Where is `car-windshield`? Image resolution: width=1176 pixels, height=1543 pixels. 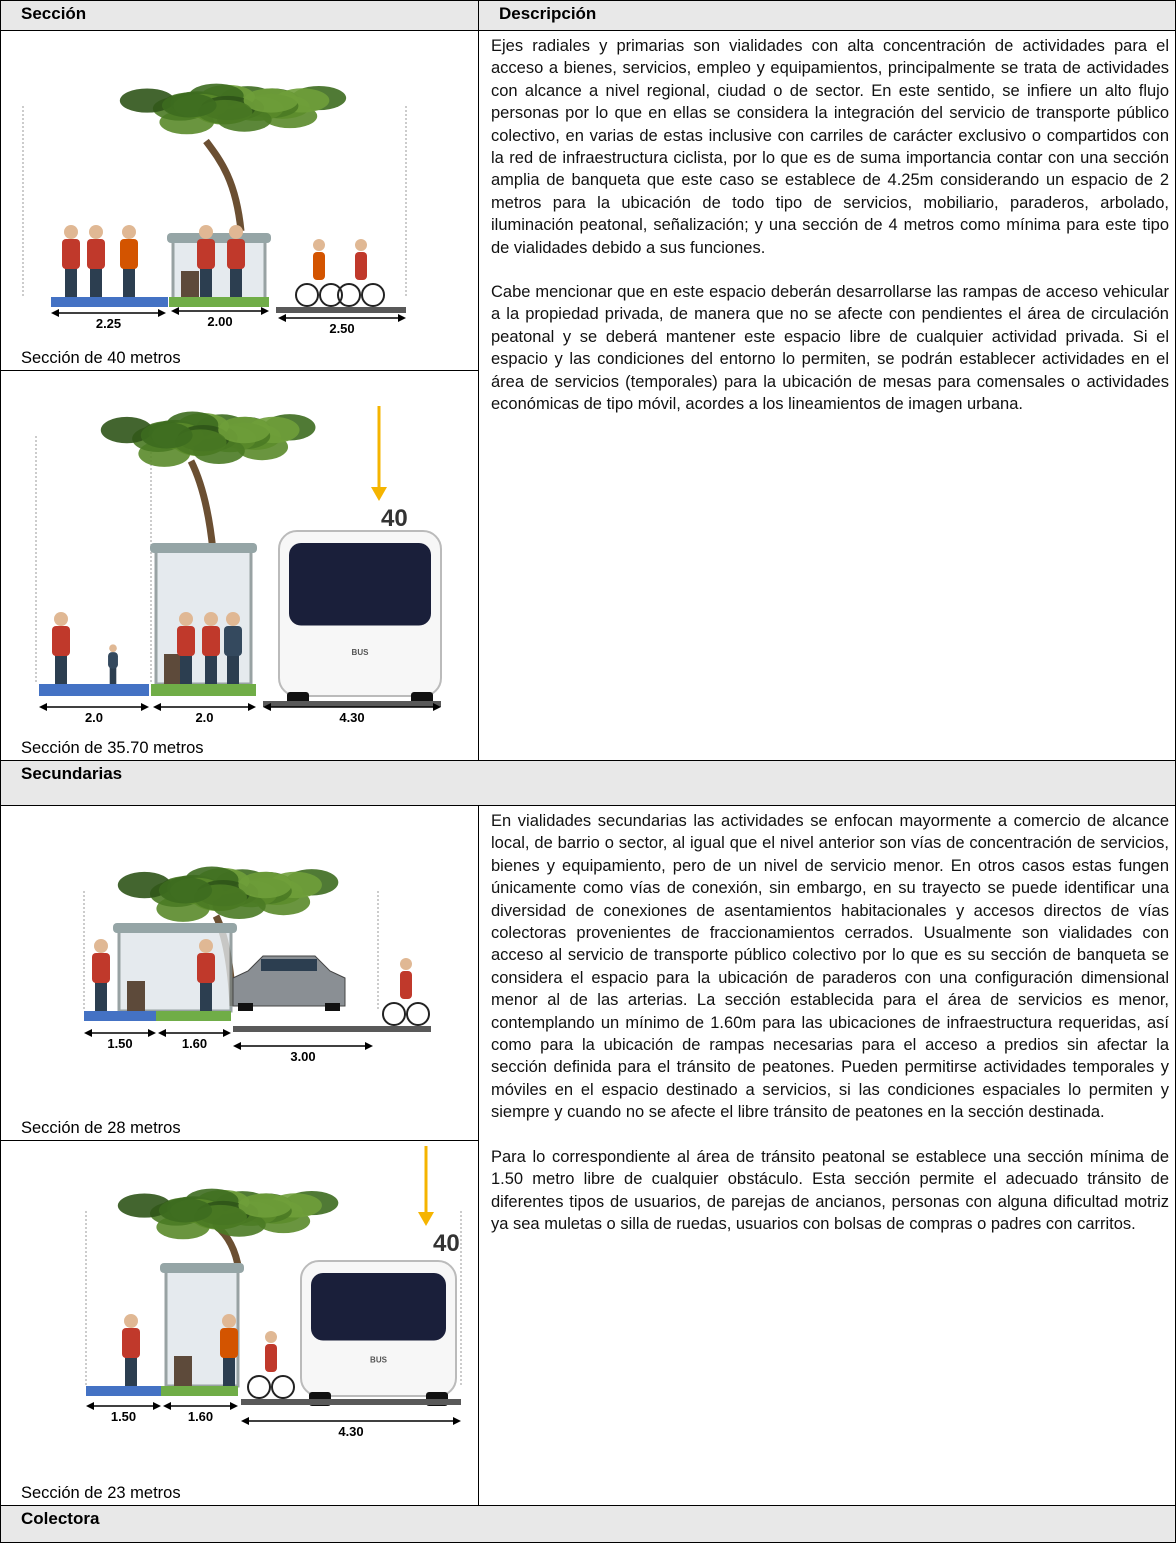 car-windshield is located at coordinates (289, 965).